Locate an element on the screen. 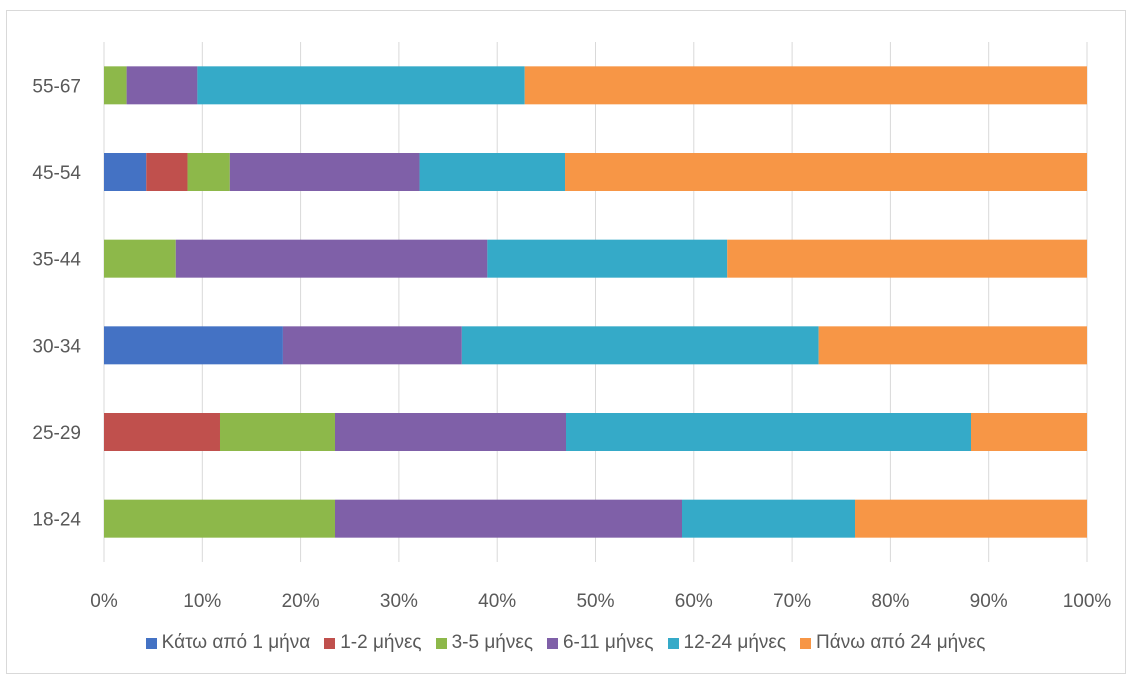  legend-label: Πάνω από 24 μήνες is located at coordinates (901, 642).